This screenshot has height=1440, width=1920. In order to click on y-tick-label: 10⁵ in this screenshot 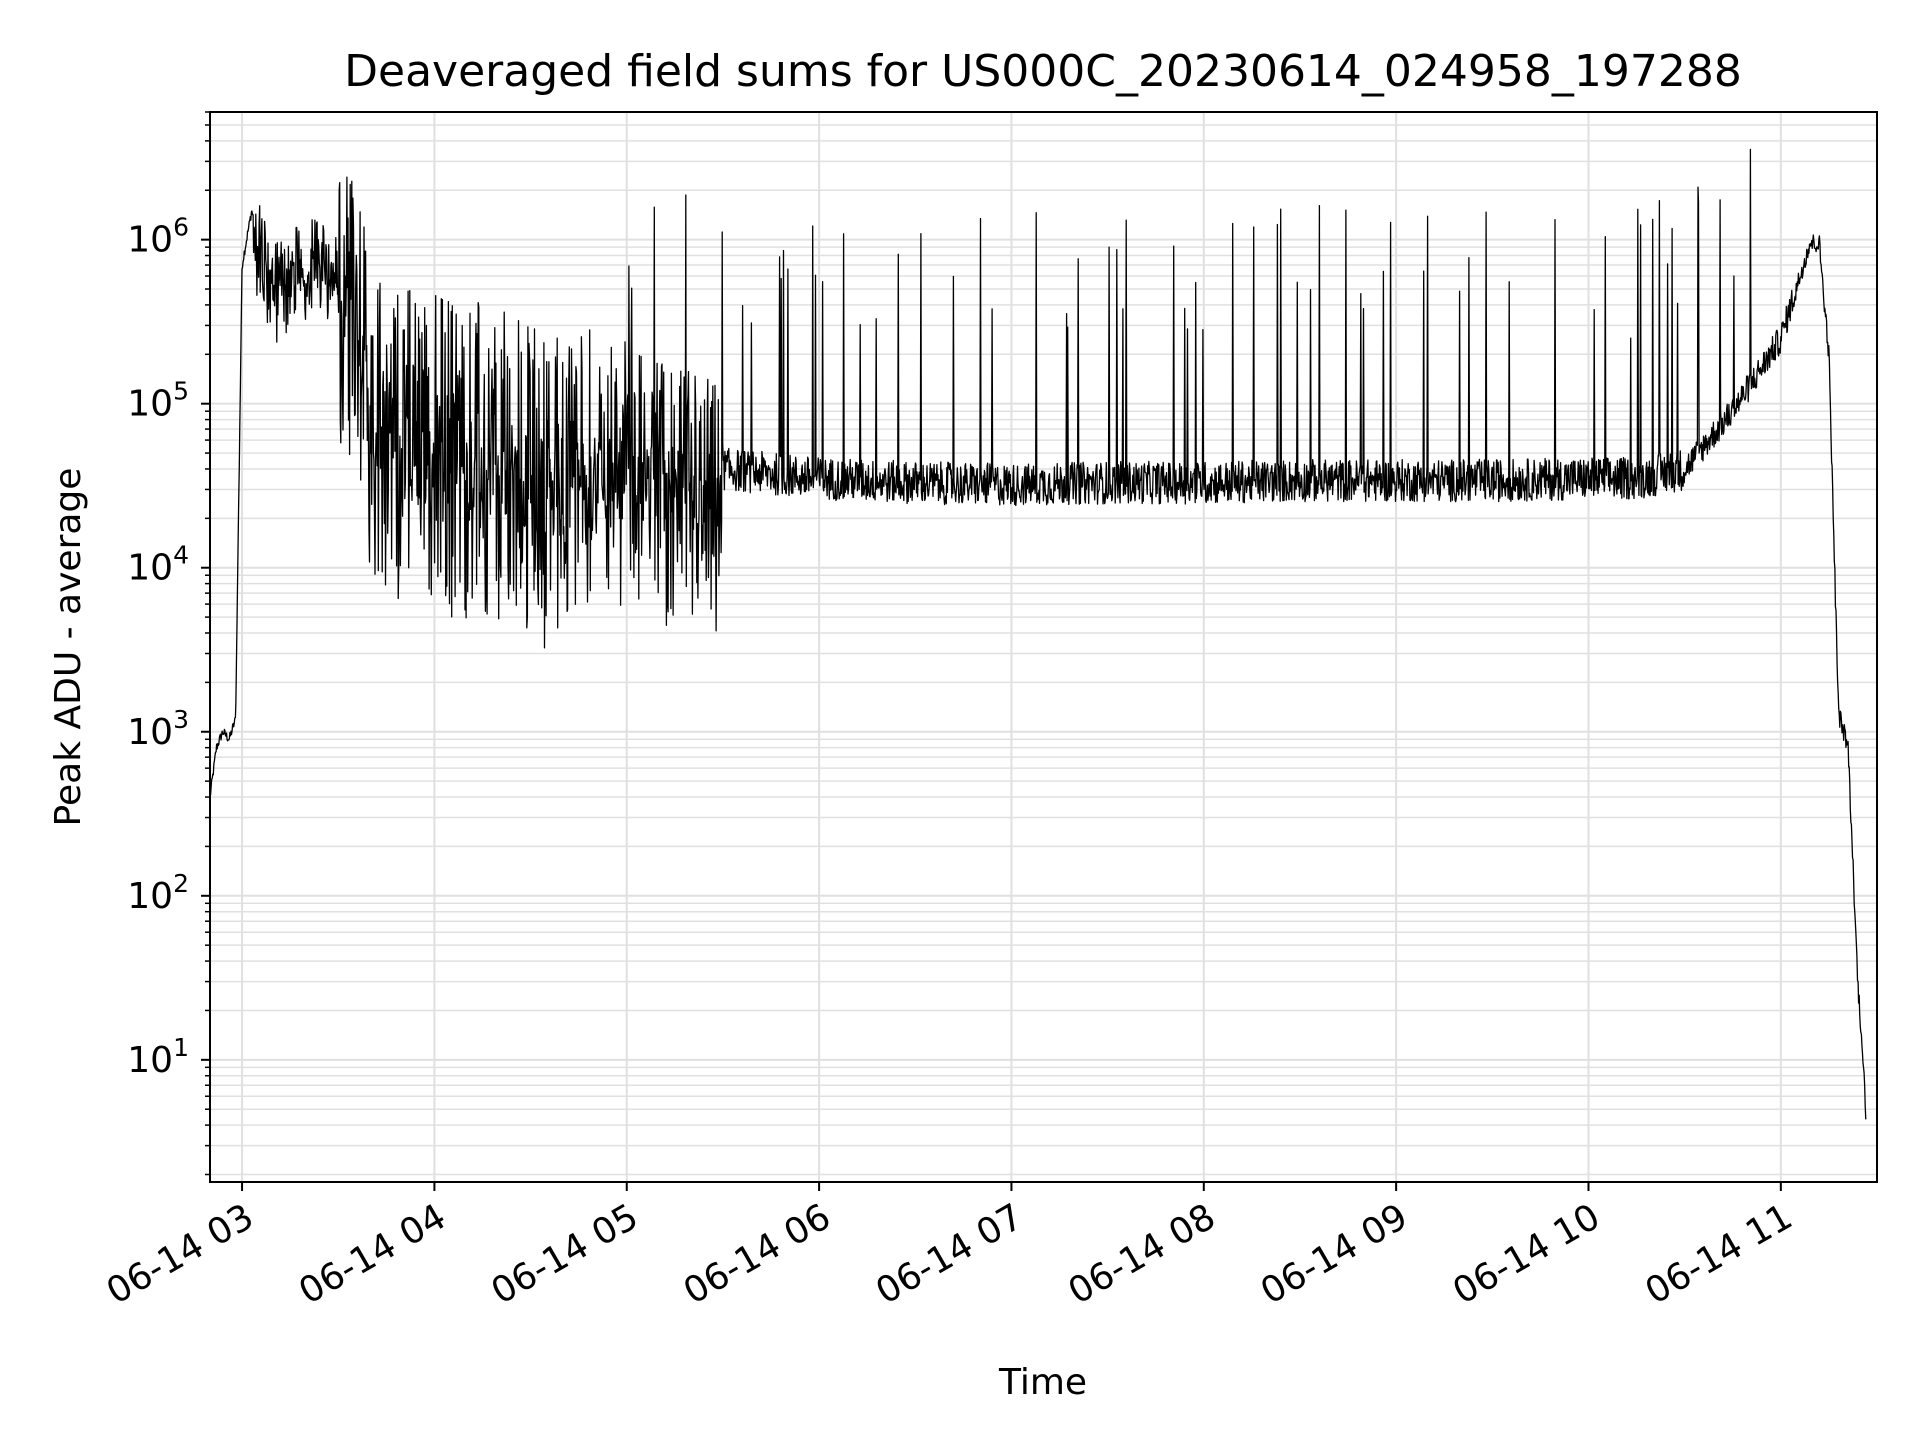, I will do `click(158, 401)`.